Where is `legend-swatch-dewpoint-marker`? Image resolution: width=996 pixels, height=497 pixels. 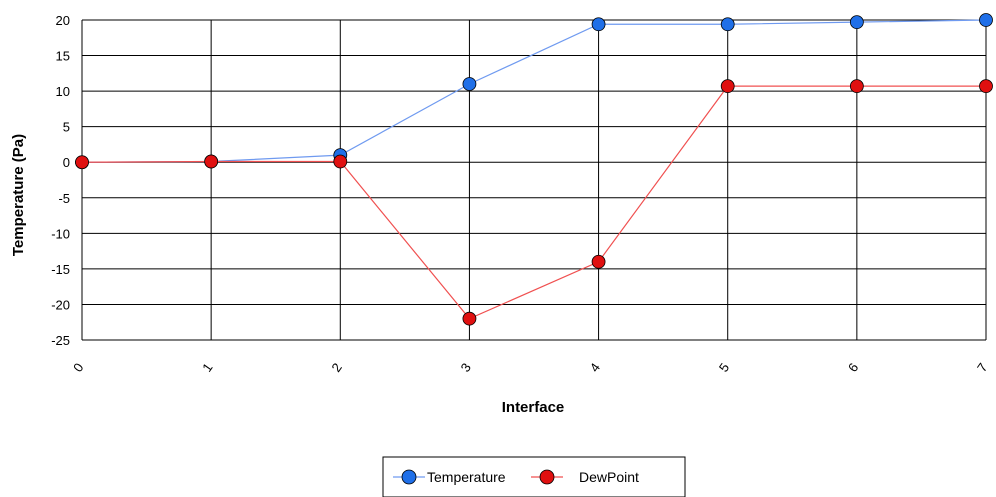
legend-swatch-dewpoint-marker is located at coordinates (547, 477).